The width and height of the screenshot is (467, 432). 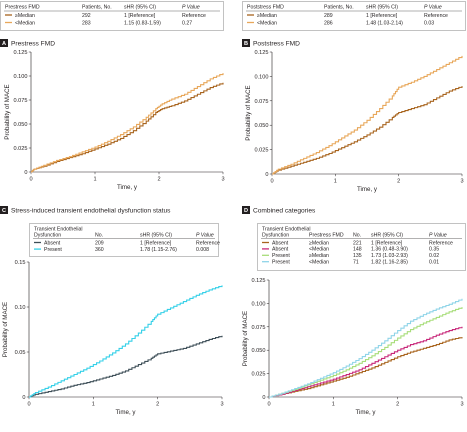 What do you see at coordinates (158, 250) in the screenshot?
I see `row-shr: 1.78 (1.15-2.76)` at bounding box center [158, 250].